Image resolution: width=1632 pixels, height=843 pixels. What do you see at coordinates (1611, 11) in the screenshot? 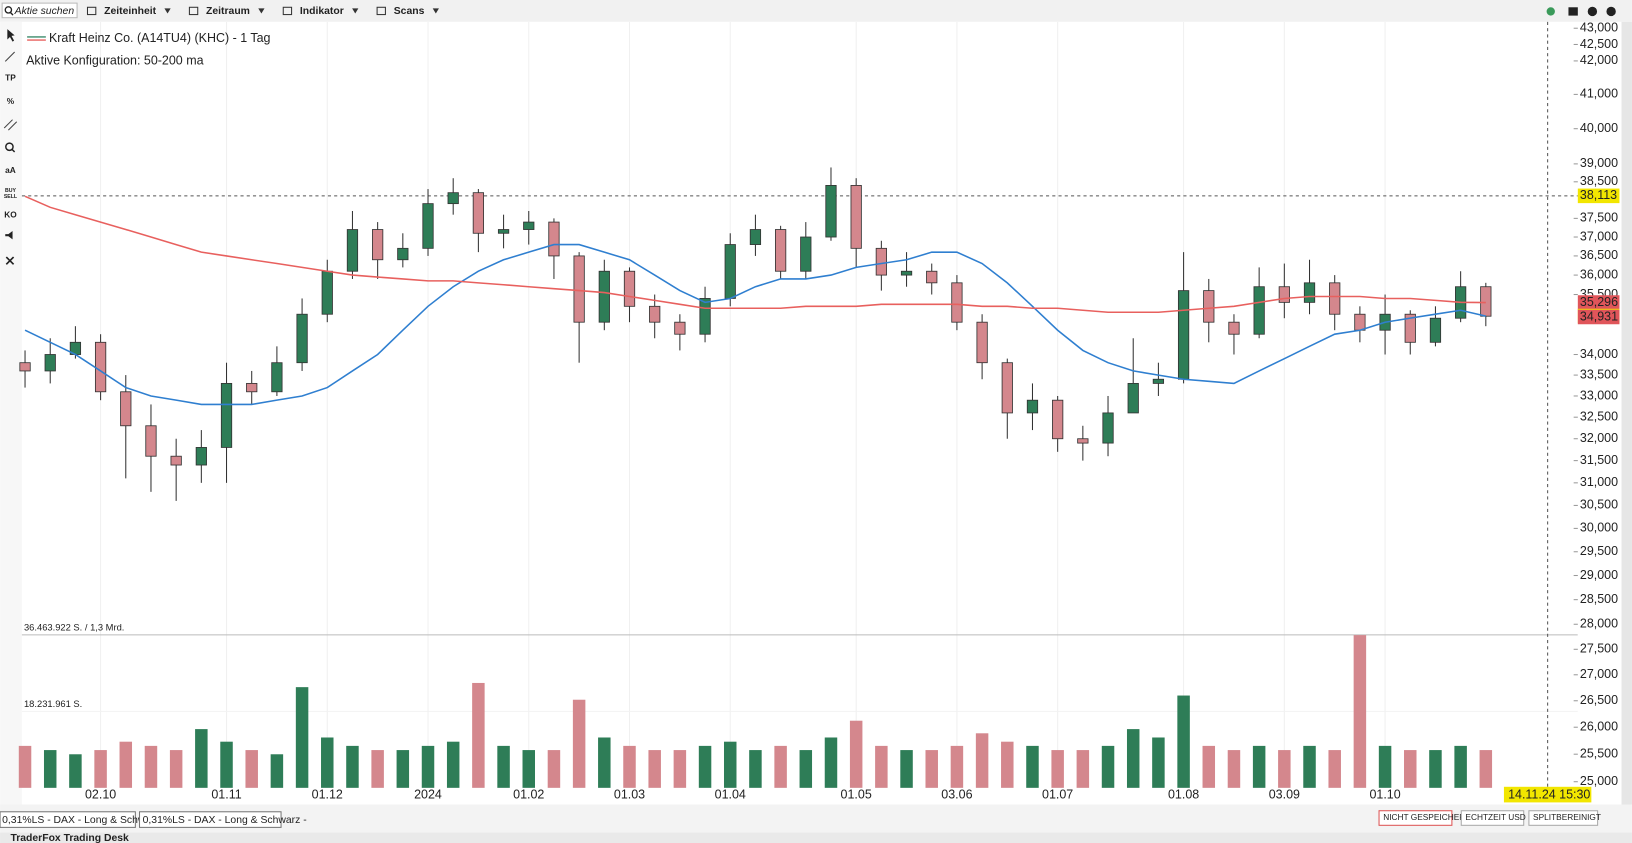
I see `power-icon` at bounding box center [1611, 11].